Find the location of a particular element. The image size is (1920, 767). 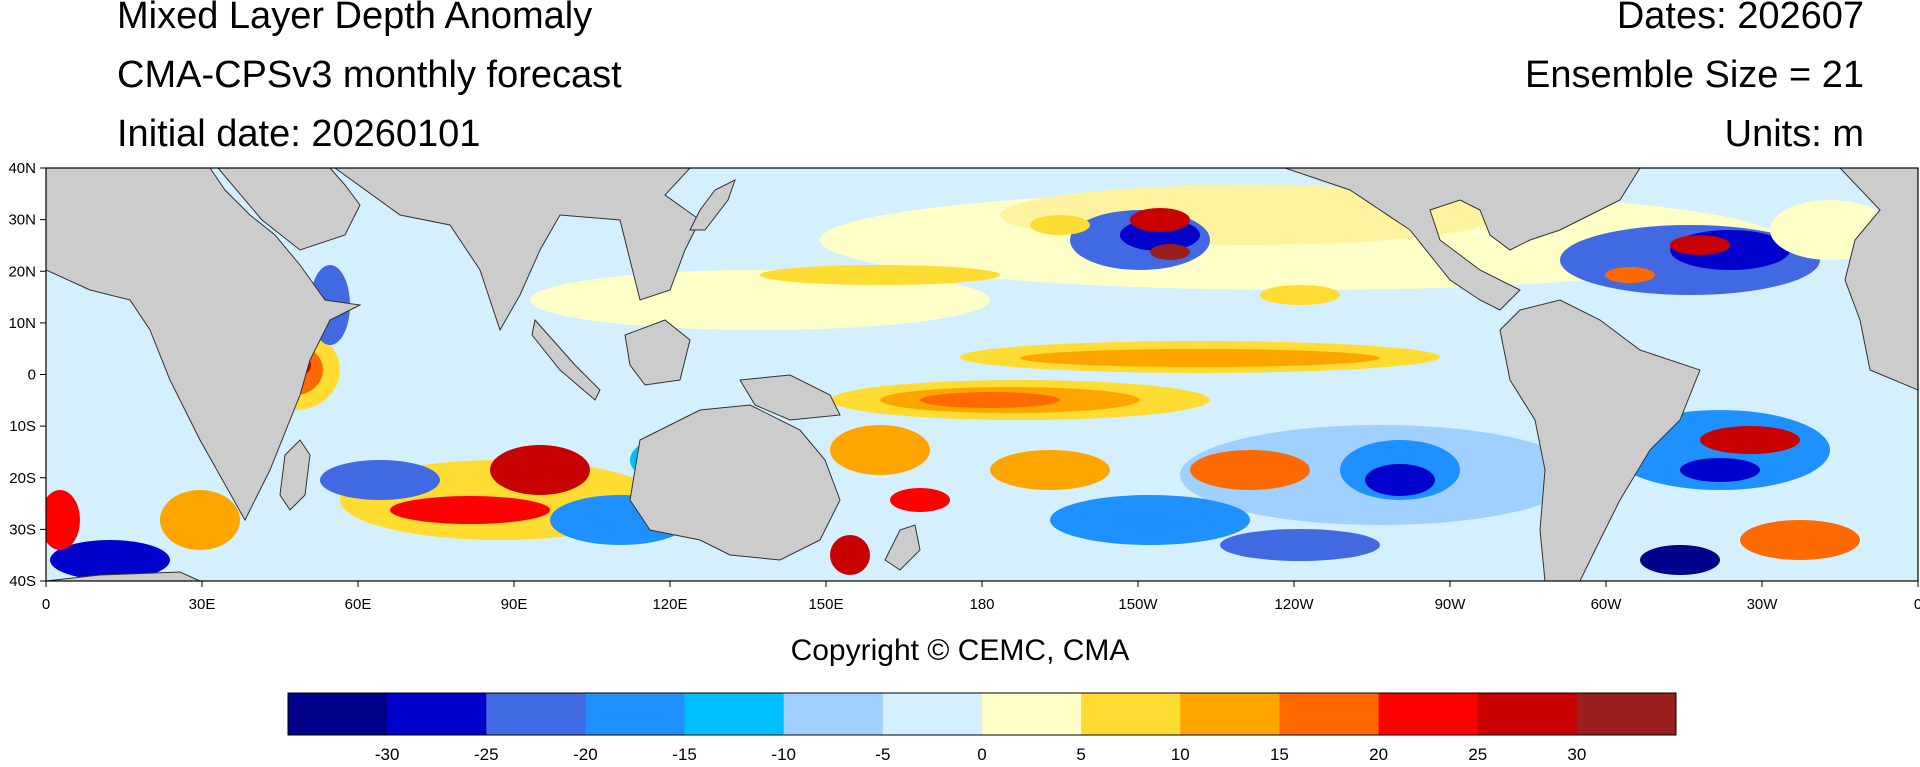

colorbar-frame is located at coordinates (982, 714).